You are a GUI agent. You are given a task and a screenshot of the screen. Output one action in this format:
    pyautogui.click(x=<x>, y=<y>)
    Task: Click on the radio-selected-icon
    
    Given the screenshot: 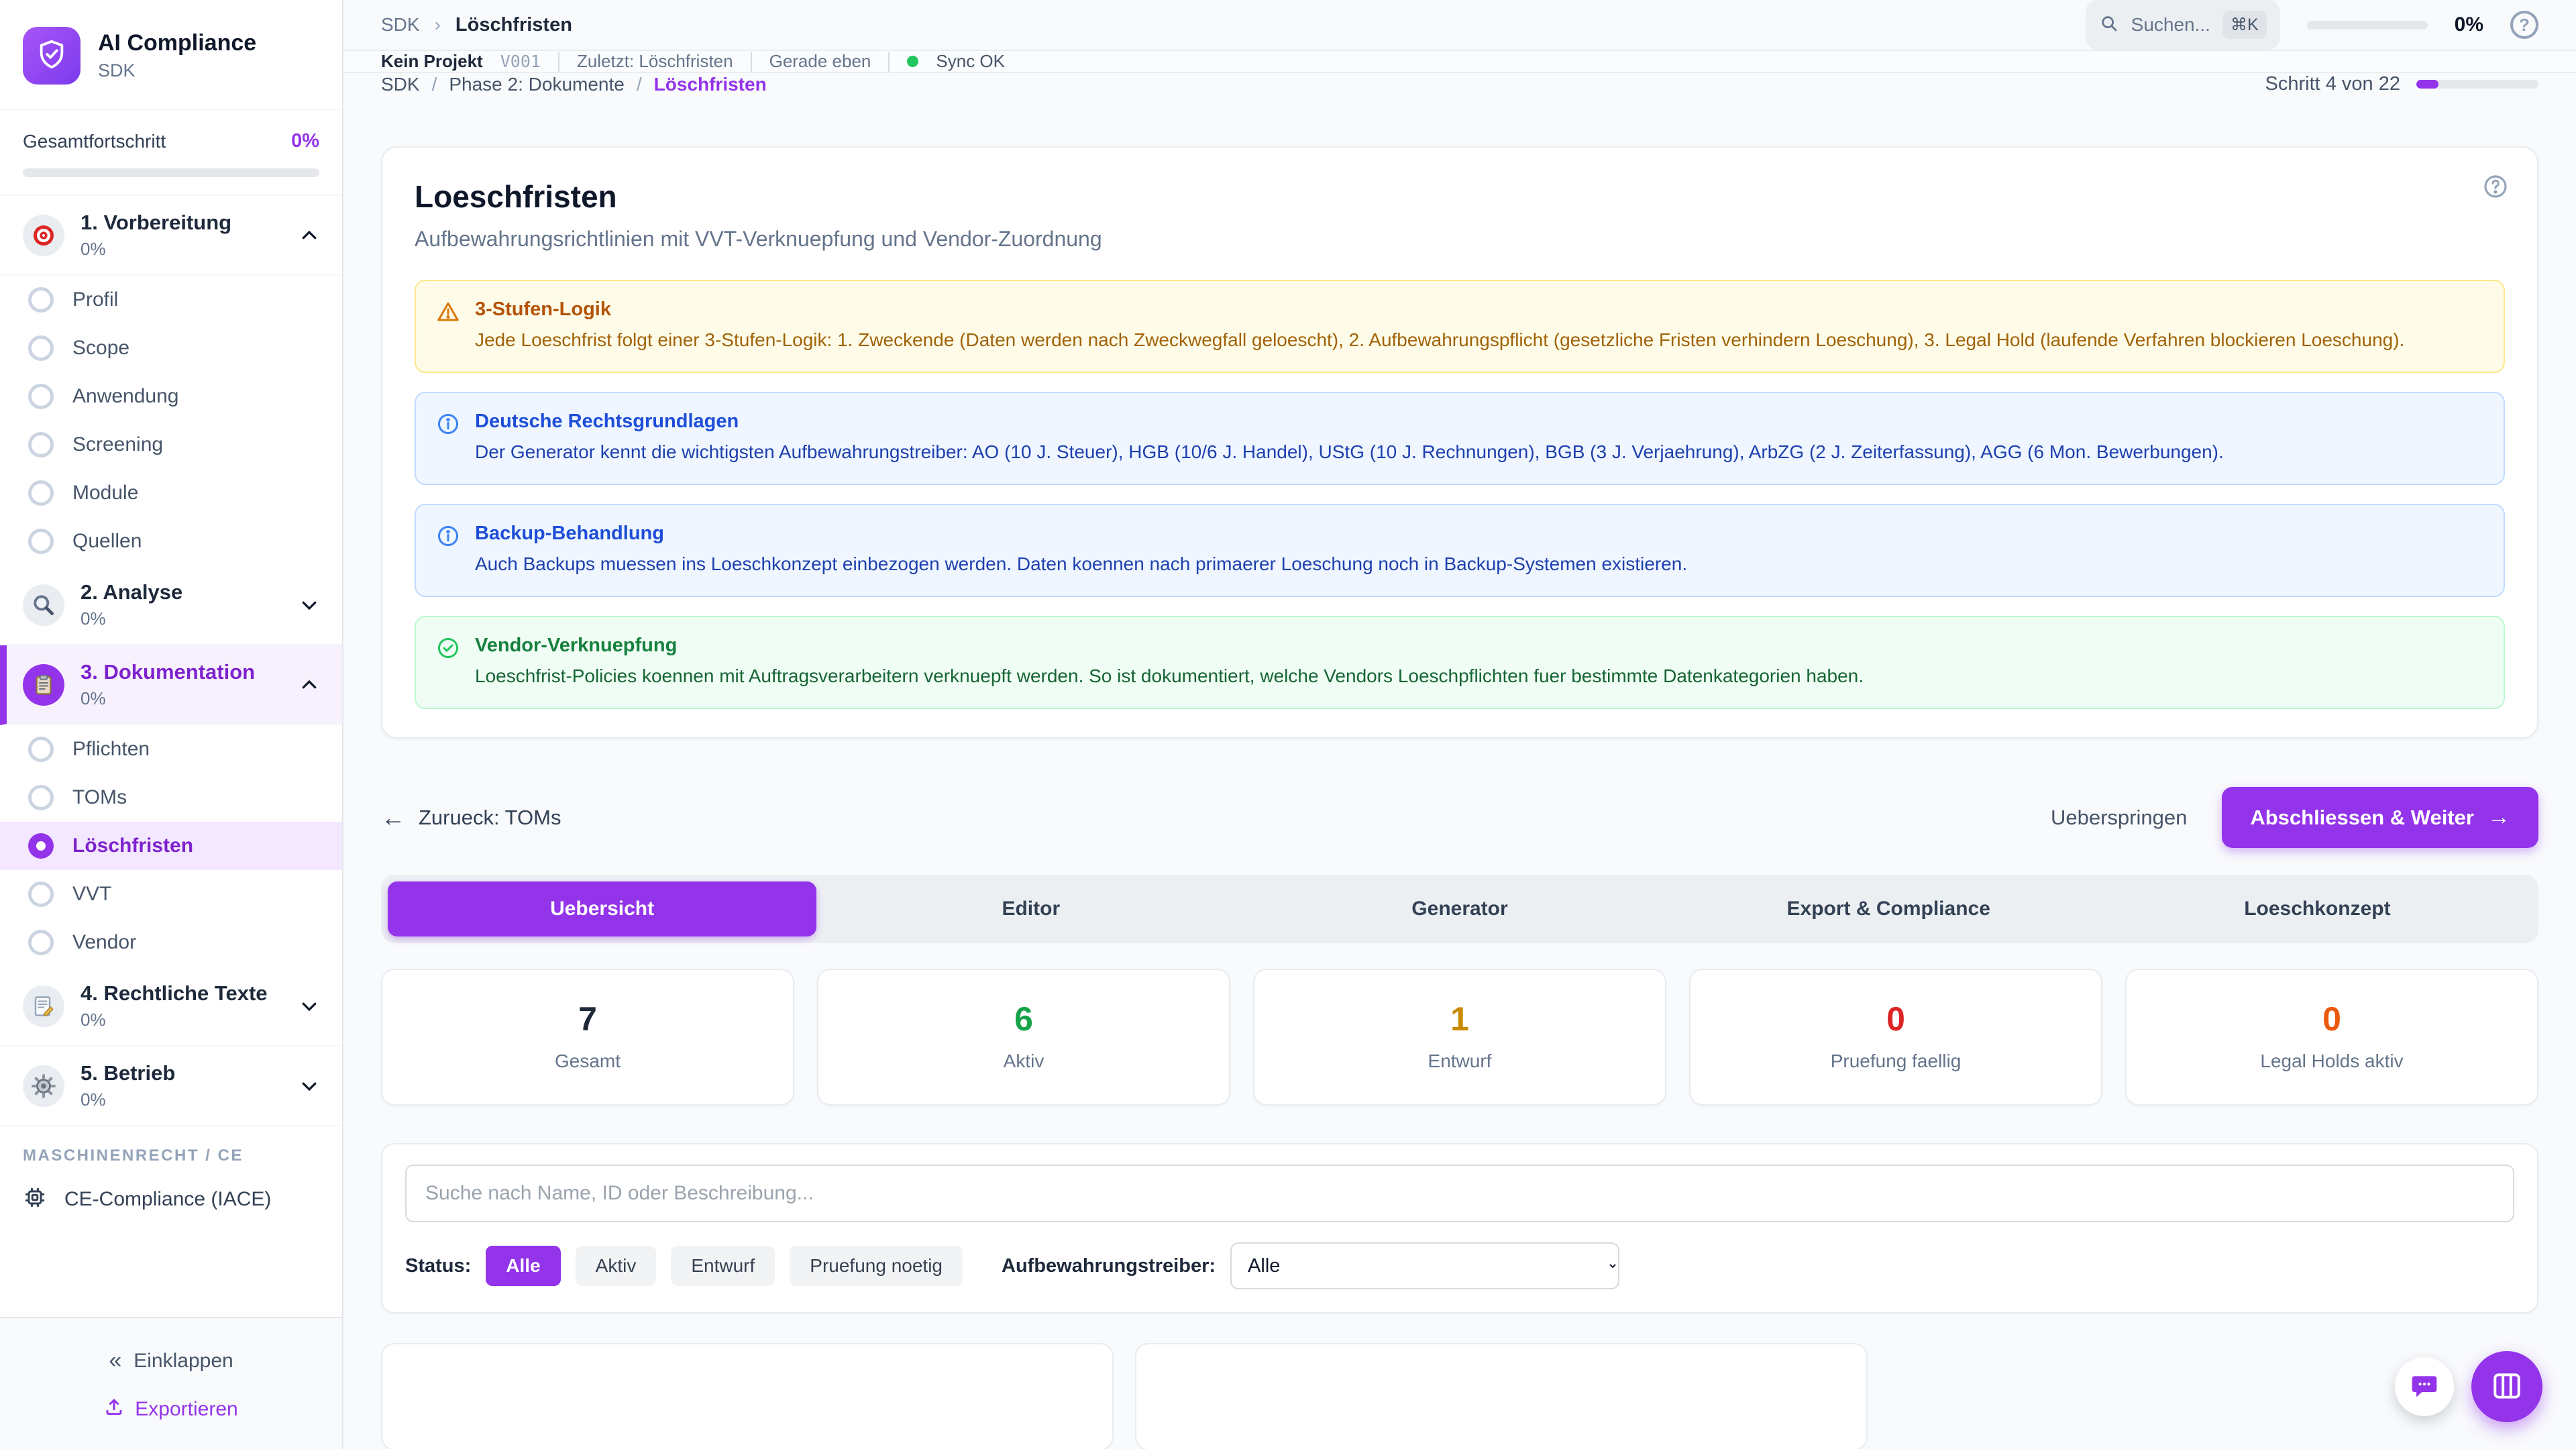 What is the action you would take?
    pyautogui.click(x=41, y=846)
    